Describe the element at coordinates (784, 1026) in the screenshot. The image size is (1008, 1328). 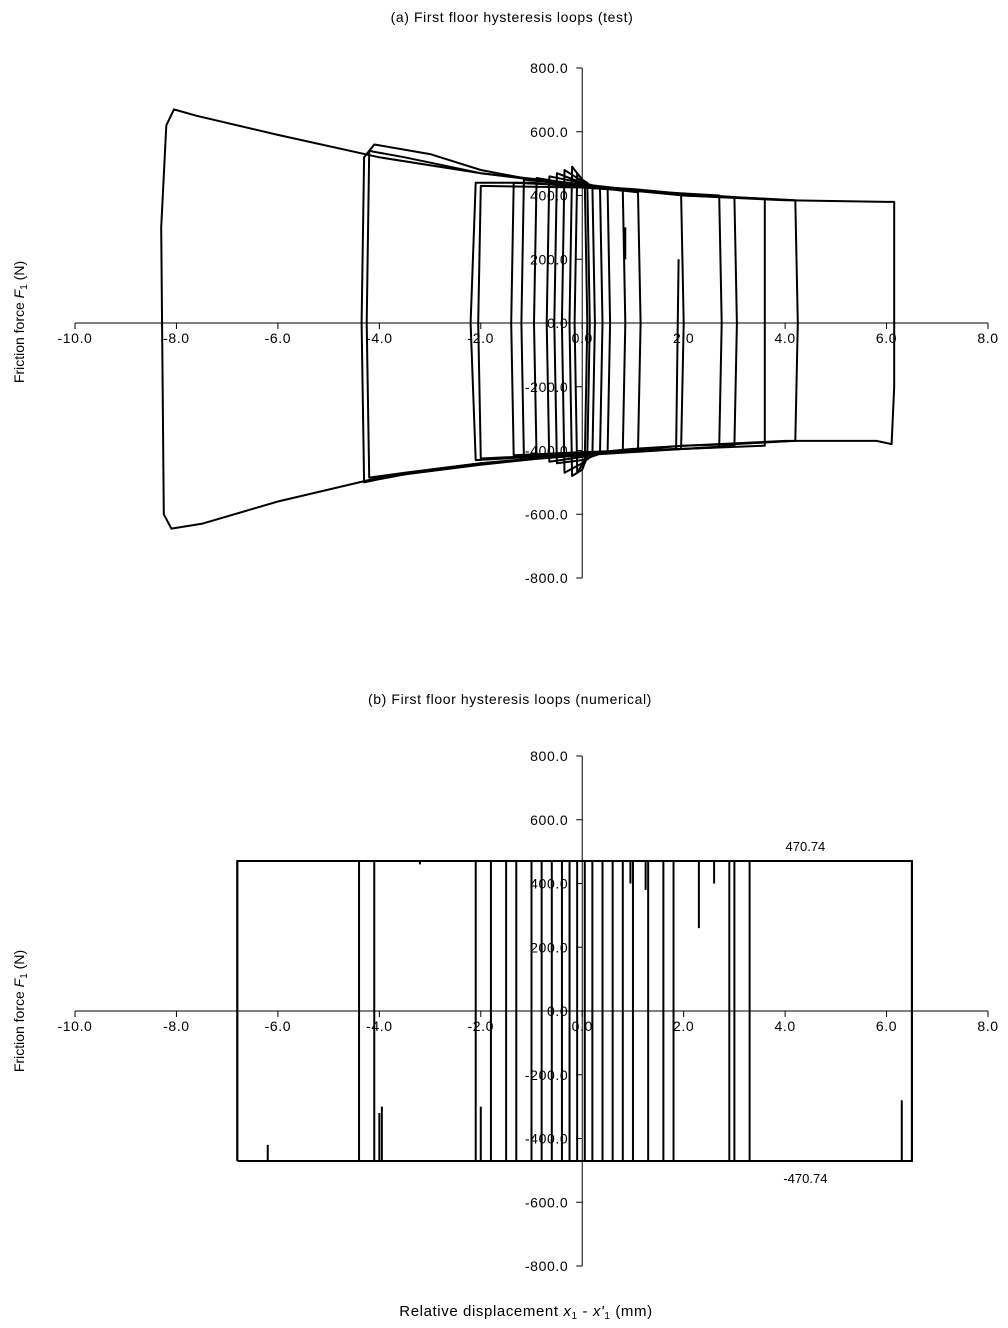
I see `chart-b-x-tick-label: 4.0` at that location.